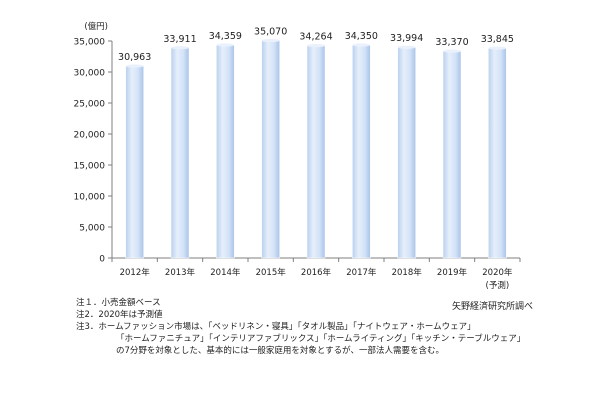 This screenshot has width=600, height=404. What do you see at coordinates (90, 74) in the screenshot?
I see `y-tick-label: 30,000` at bounding box center [90, 74].